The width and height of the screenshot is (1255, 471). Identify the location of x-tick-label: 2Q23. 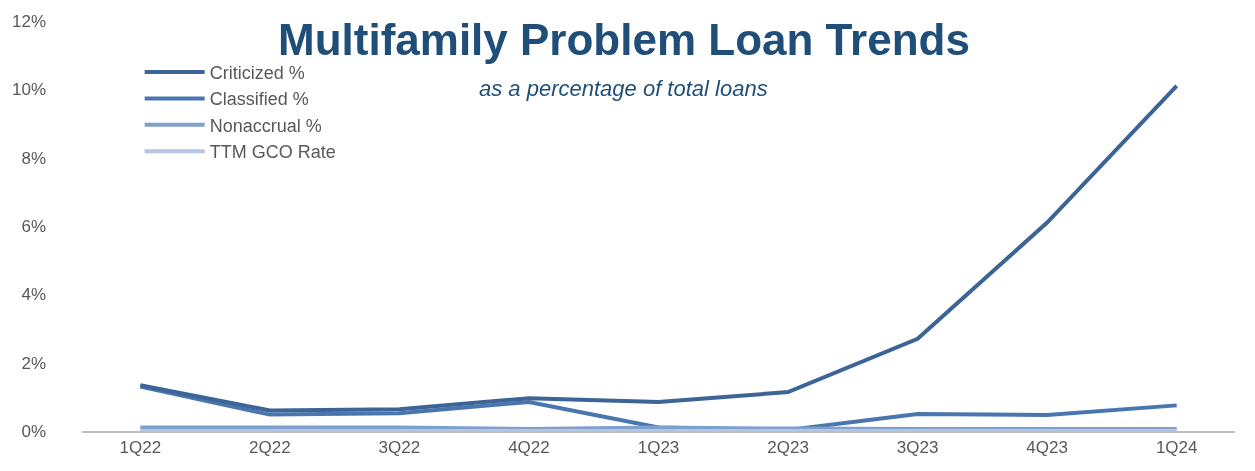
(788, 448).